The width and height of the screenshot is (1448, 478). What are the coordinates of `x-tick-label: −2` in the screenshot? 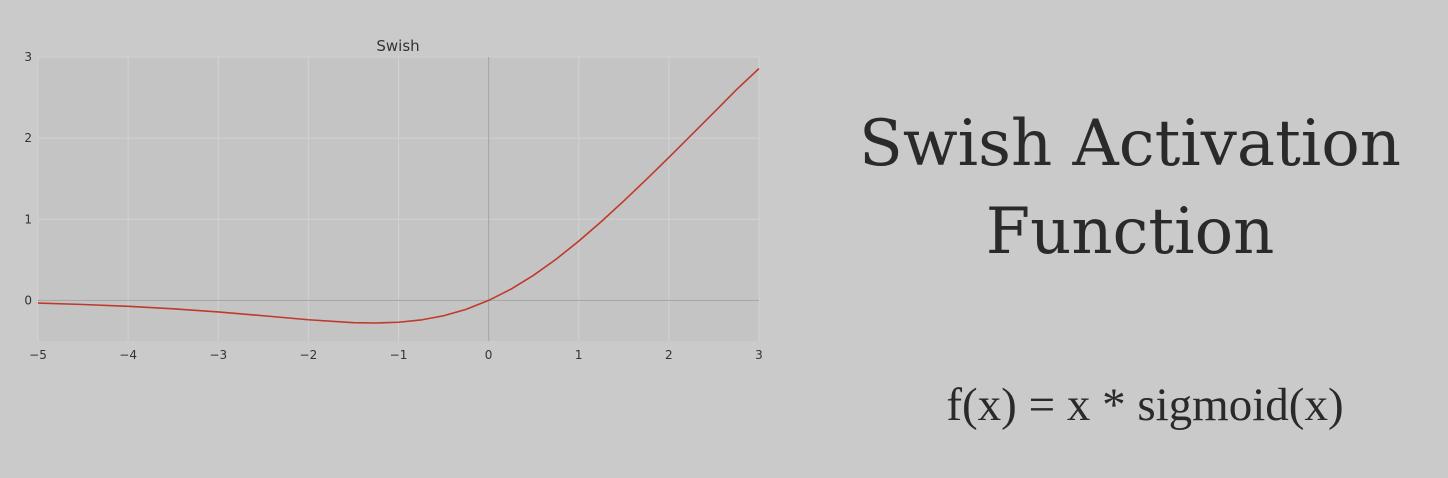 It's located at (309, 355).